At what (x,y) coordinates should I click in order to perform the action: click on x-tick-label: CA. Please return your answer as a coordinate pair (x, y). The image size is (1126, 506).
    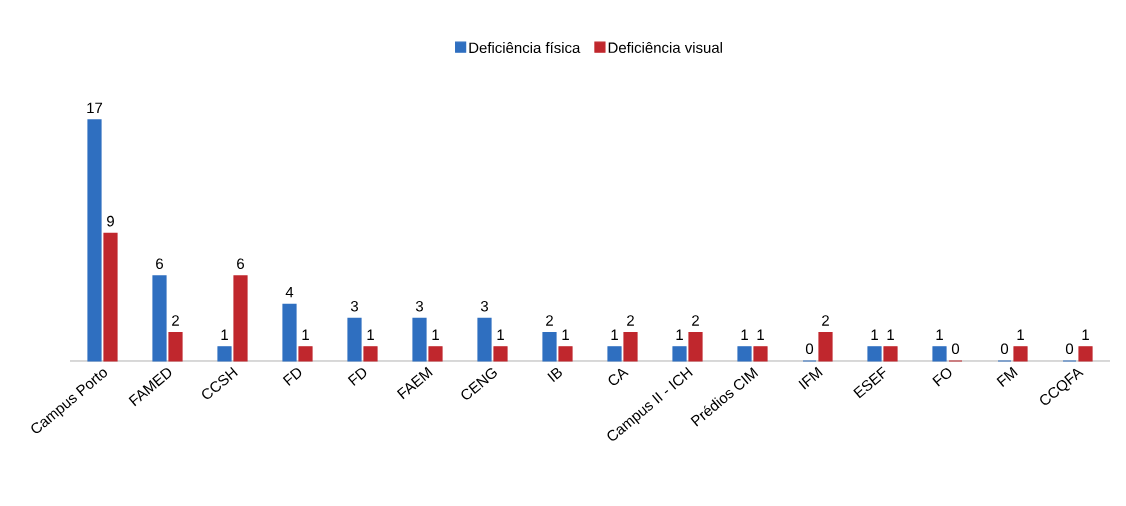
    Looking at the image, I should click on (618, 377).